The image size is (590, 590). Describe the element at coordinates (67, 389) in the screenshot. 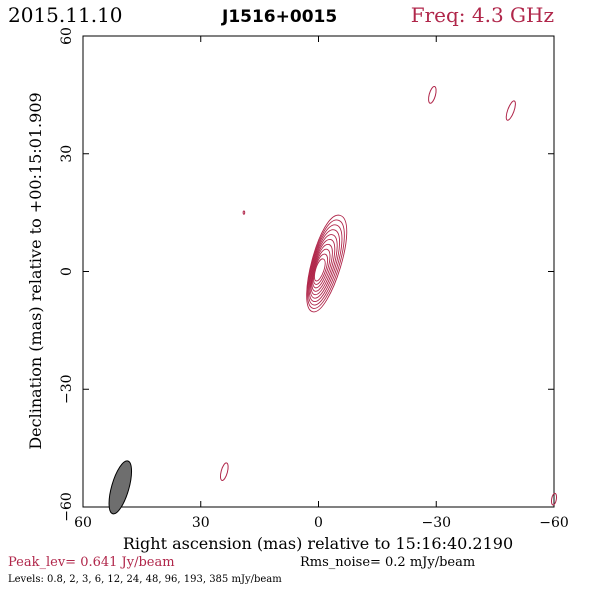

I see `y-tick-label: −30` at that location.